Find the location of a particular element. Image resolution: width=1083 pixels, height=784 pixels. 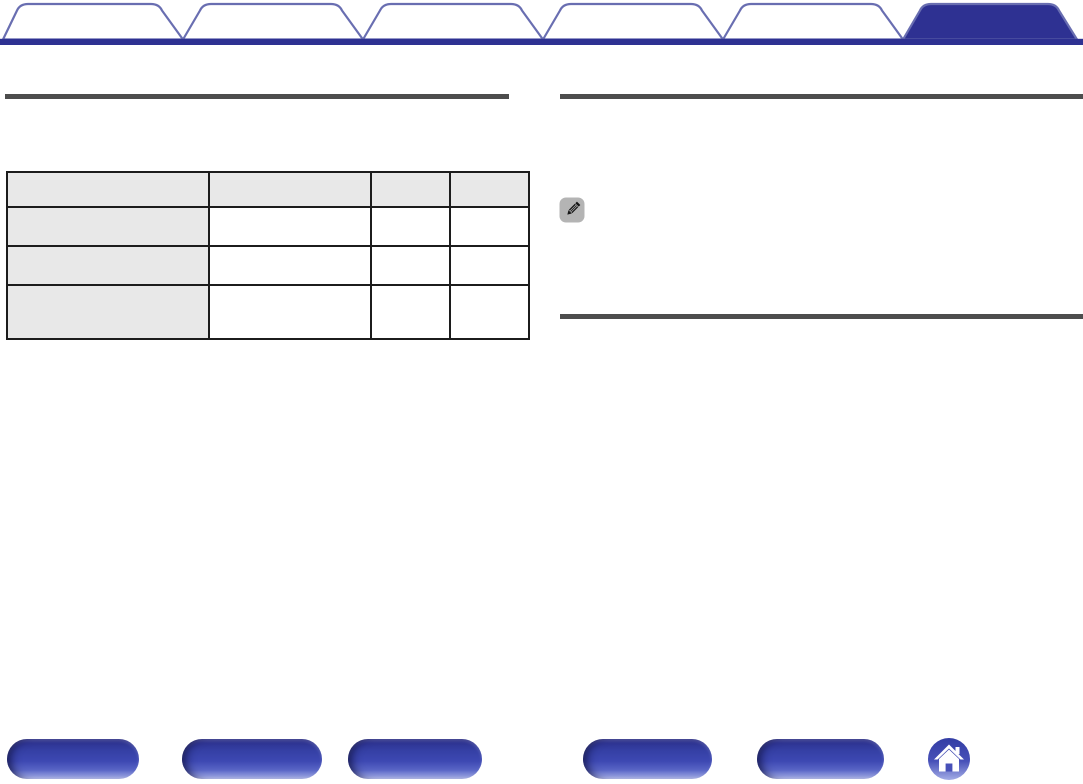

home-button is located at coordinates (949, 759).